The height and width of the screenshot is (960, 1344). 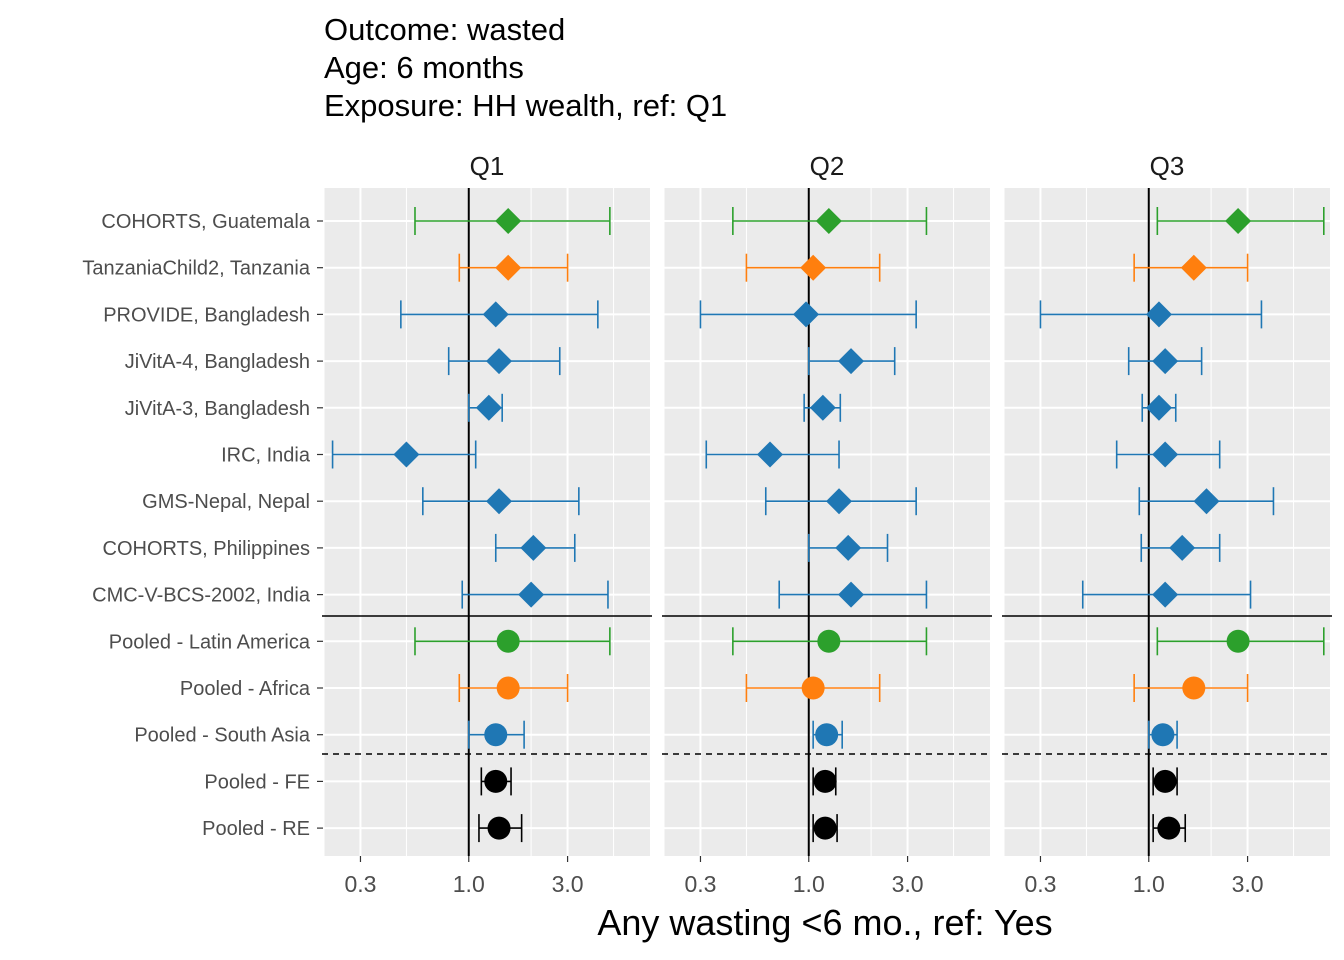 I want to click on row-label-gms-nepal-nepal: GMS-Nepal, Nepal, so click(x=226, y=502).